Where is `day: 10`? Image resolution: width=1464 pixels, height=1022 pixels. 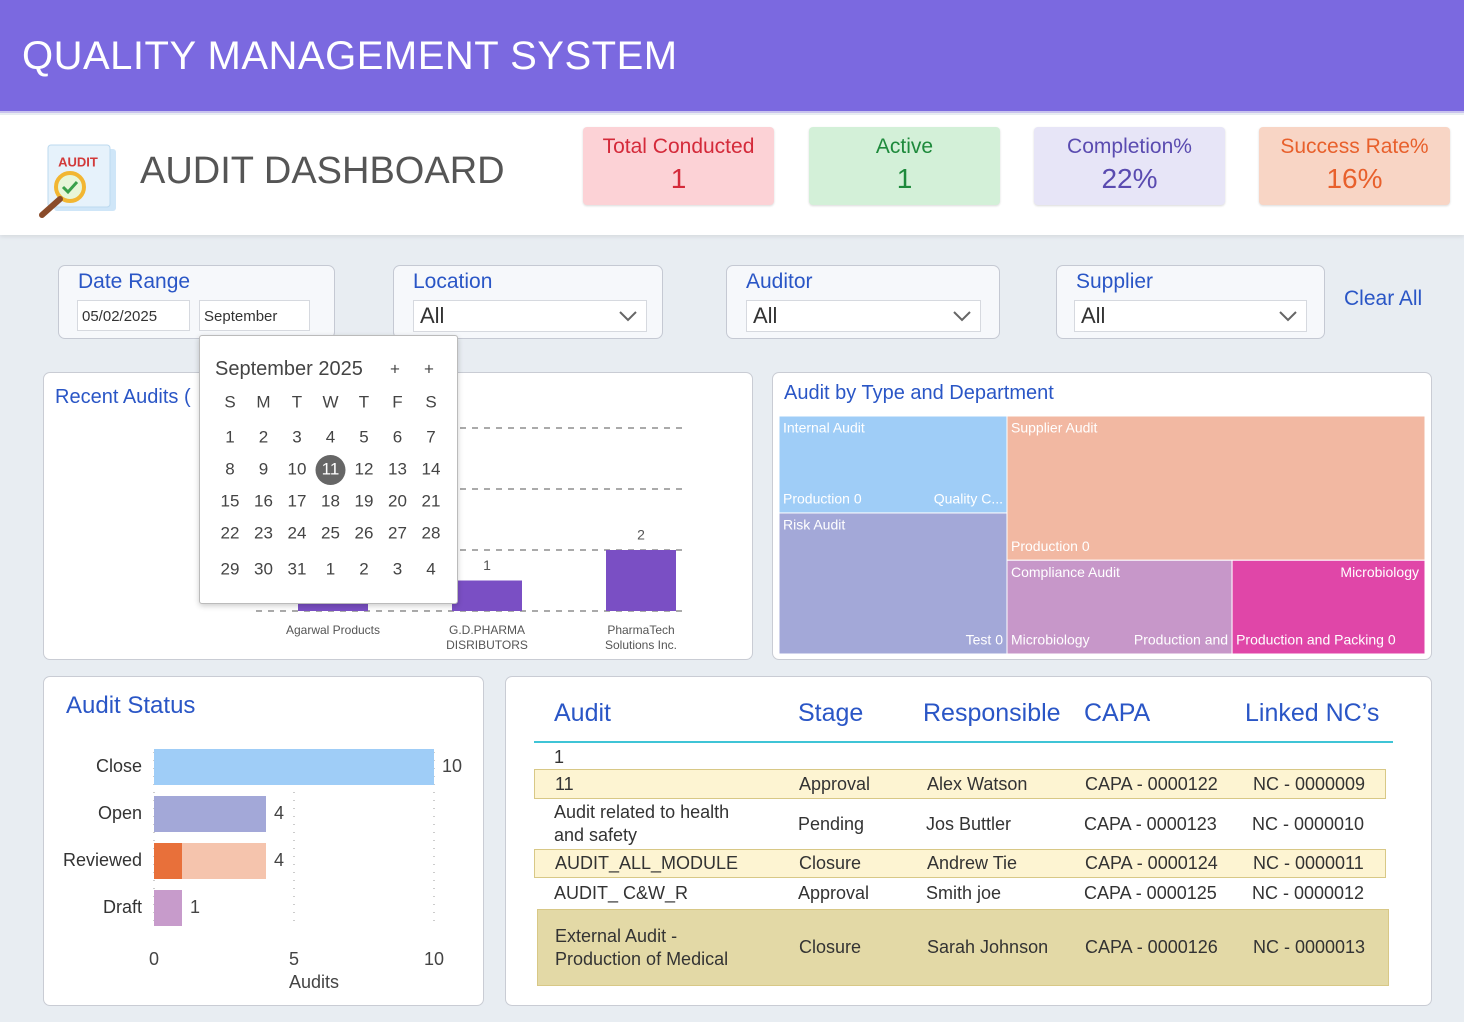 day: 10 is located at coordinates (297, 468).